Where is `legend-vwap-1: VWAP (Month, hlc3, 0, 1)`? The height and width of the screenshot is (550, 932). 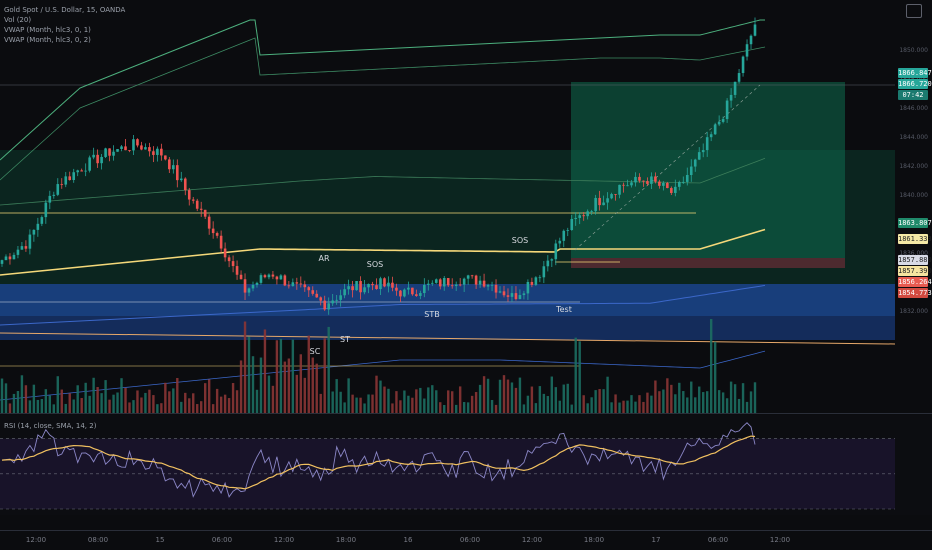
legend-vwap-1: VWAP (Month, hlc3, 0, 1) is located at coordinates (47, 30).